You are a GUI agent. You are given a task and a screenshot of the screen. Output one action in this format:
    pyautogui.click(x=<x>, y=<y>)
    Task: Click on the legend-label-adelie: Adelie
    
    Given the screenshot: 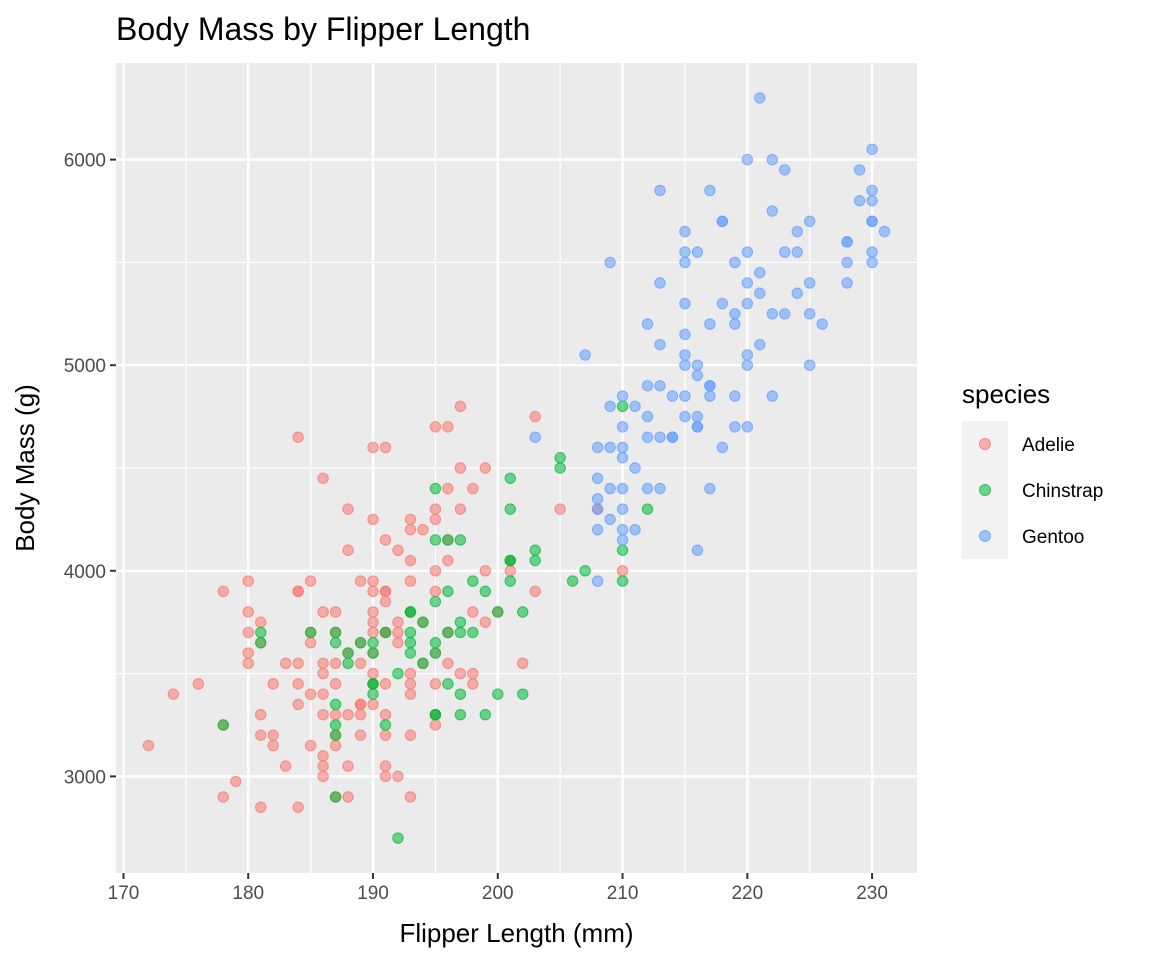 What is the action you would take?
    pyautogui.click(x=1048, y=445)
    